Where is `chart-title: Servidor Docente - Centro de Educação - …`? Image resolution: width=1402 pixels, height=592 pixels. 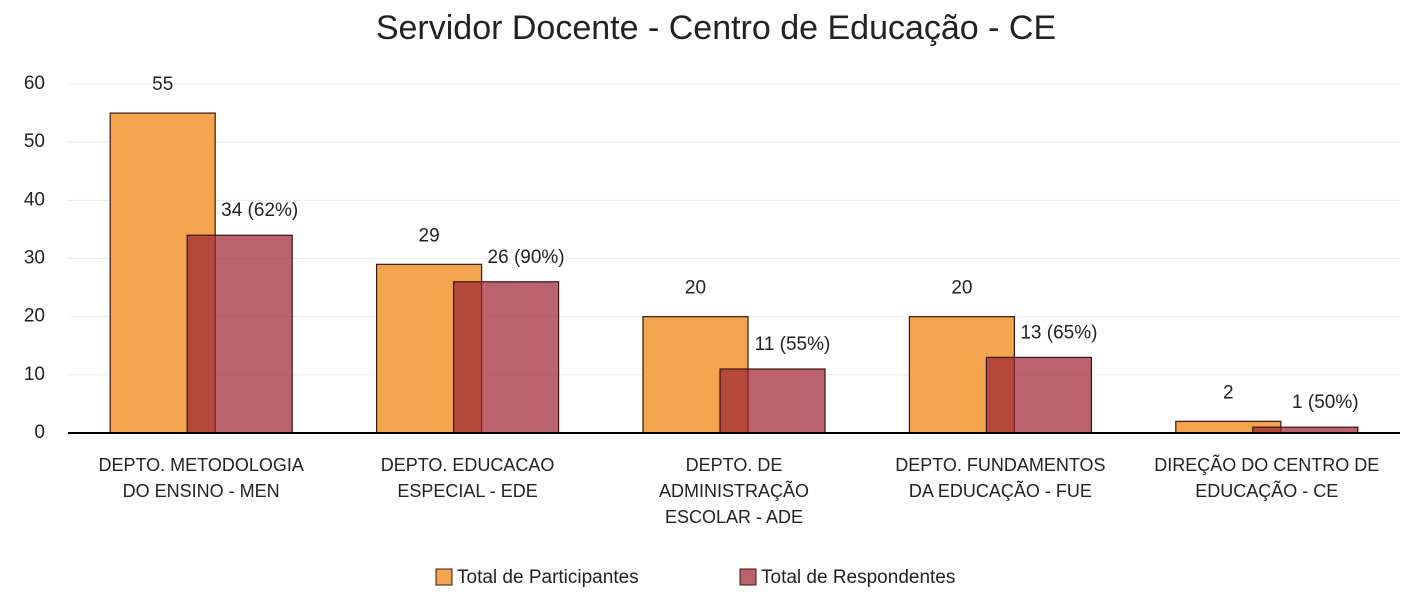 chart-title: Servidor Docente - Centro de Educação - … is located at coordinates (716, 28).